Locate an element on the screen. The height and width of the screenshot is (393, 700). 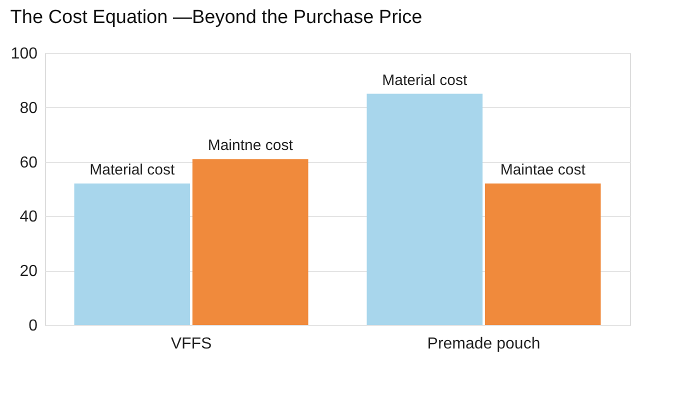
x-tick-label: Premade pouch is located at coordinates (483, 344).